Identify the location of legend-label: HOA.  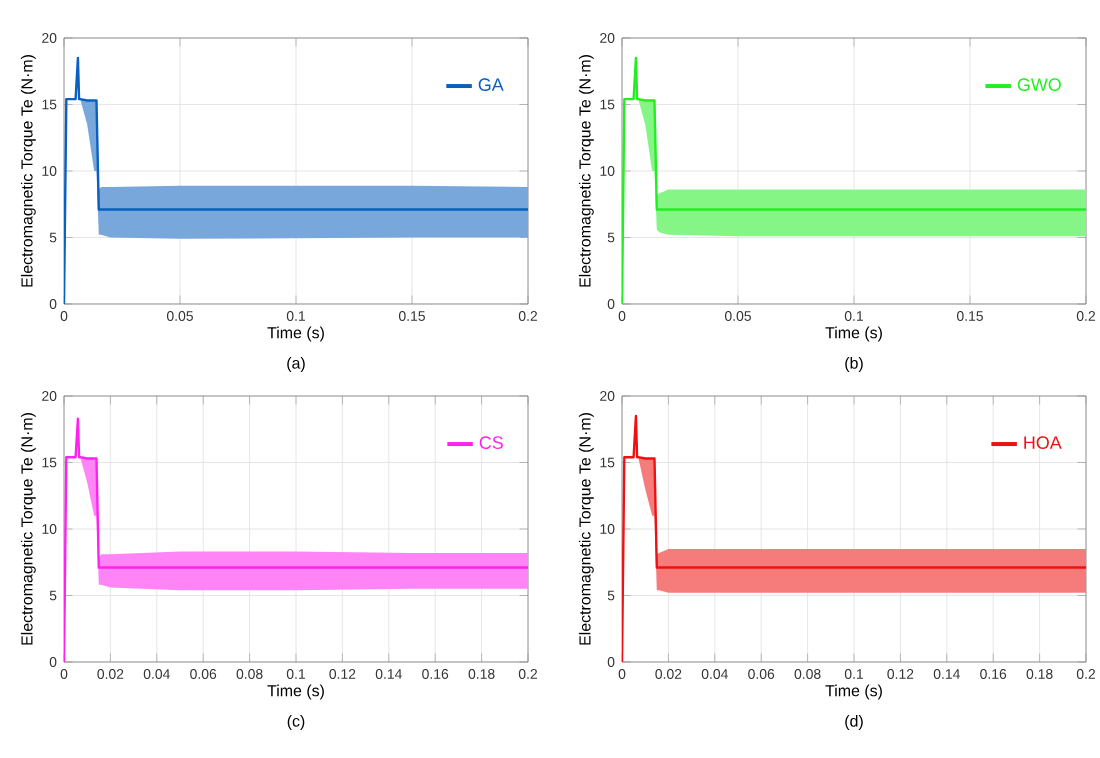
(1043, 442).